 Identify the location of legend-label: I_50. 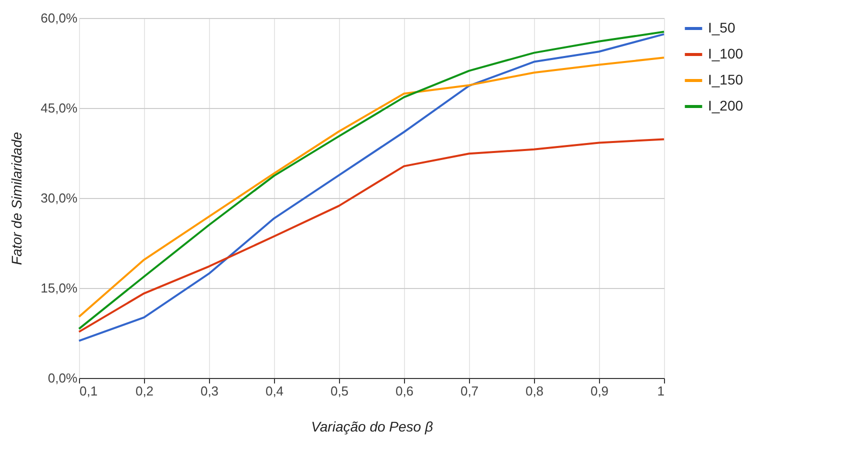
(722, 28).